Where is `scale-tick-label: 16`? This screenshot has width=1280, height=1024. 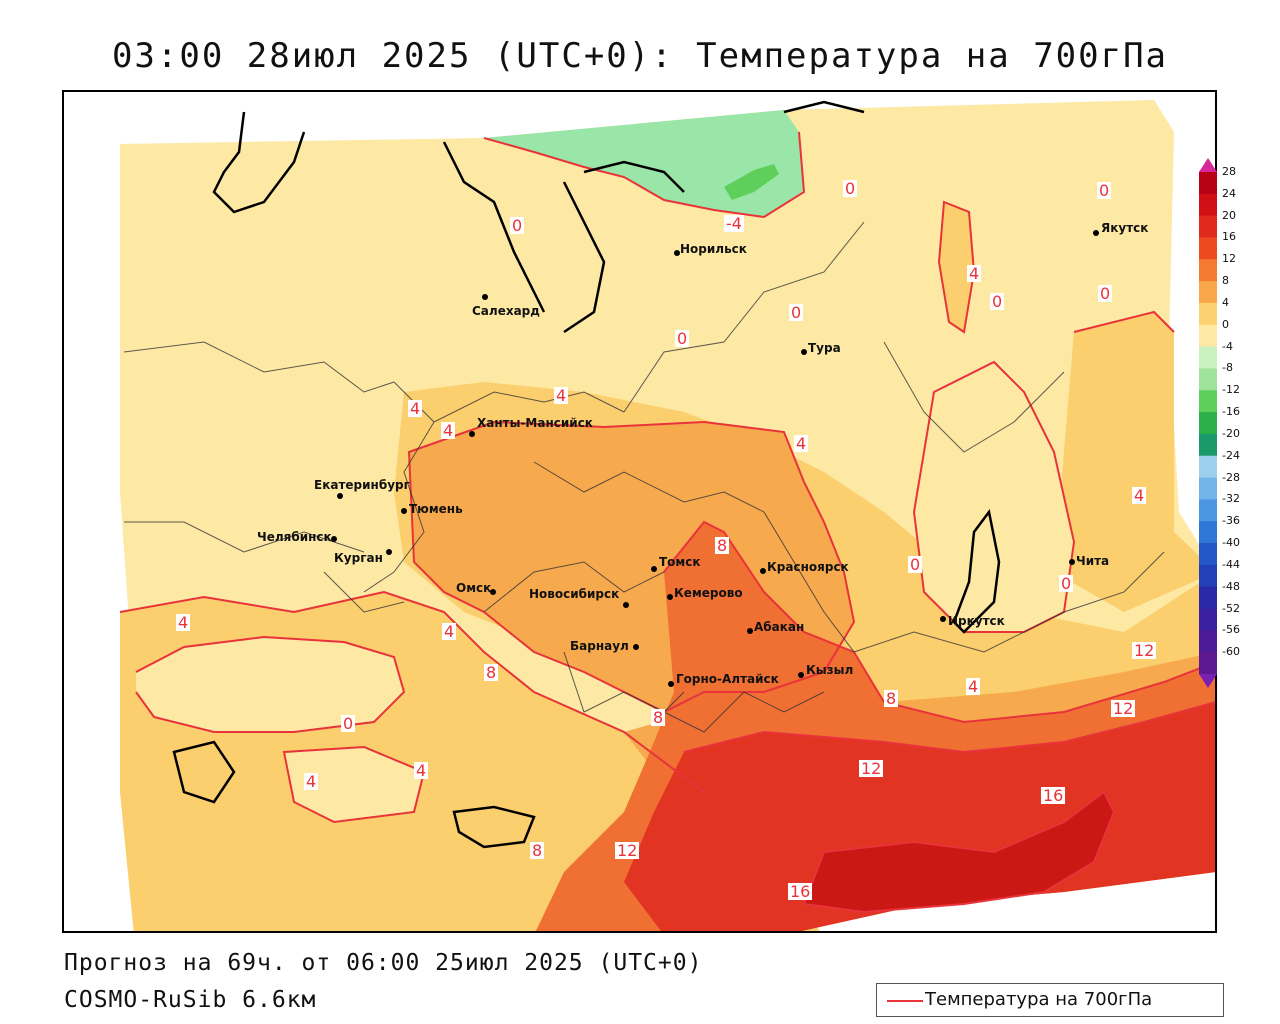
scale-tick-label: 16 is located at coordinates (1229, 237).